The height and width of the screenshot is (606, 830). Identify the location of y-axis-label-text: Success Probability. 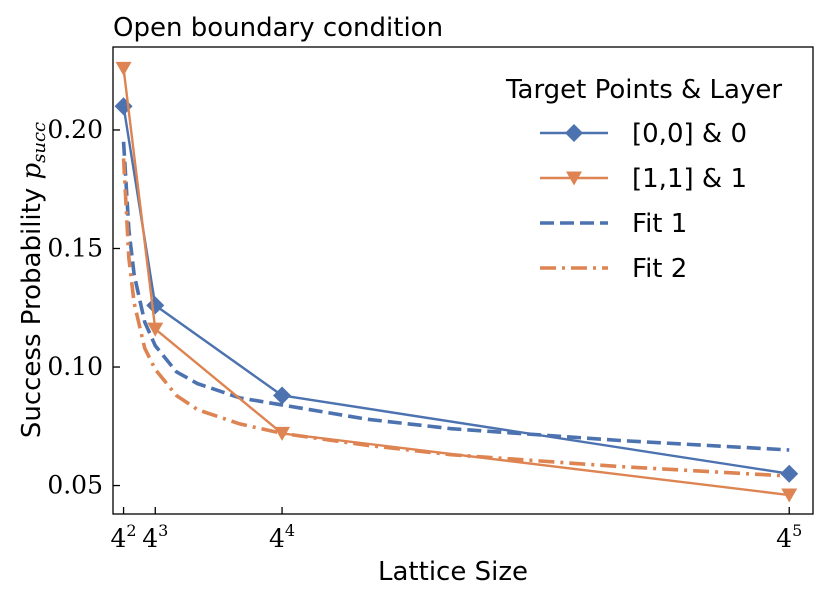
(32, 309).